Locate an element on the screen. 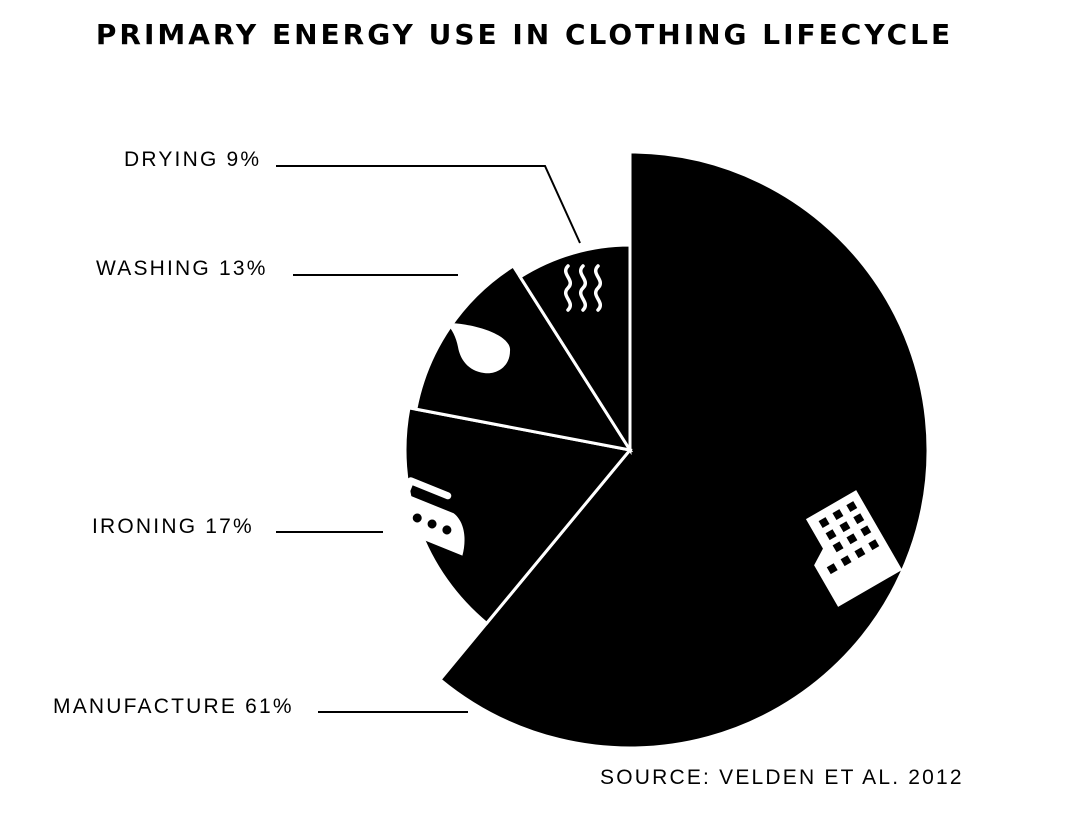 The width and height of the screenshot is (1071, 831). chart-title: PRIMARY ENERGY USE IN CLOTHING LIFECYCLE is located at coordinates (524, 34).